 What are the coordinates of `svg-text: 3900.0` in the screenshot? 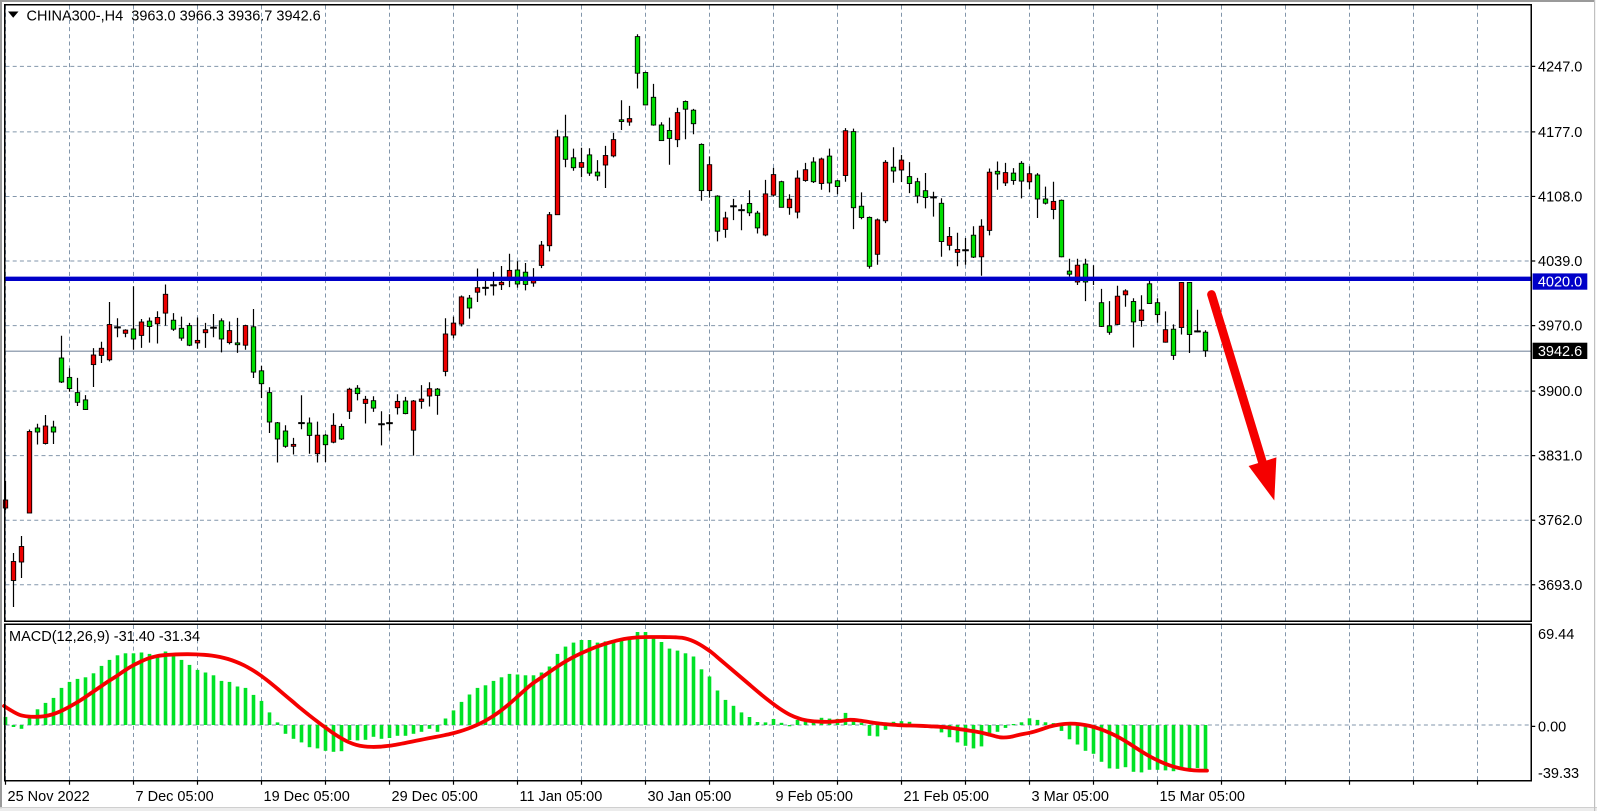 It's located at (1560, 392).